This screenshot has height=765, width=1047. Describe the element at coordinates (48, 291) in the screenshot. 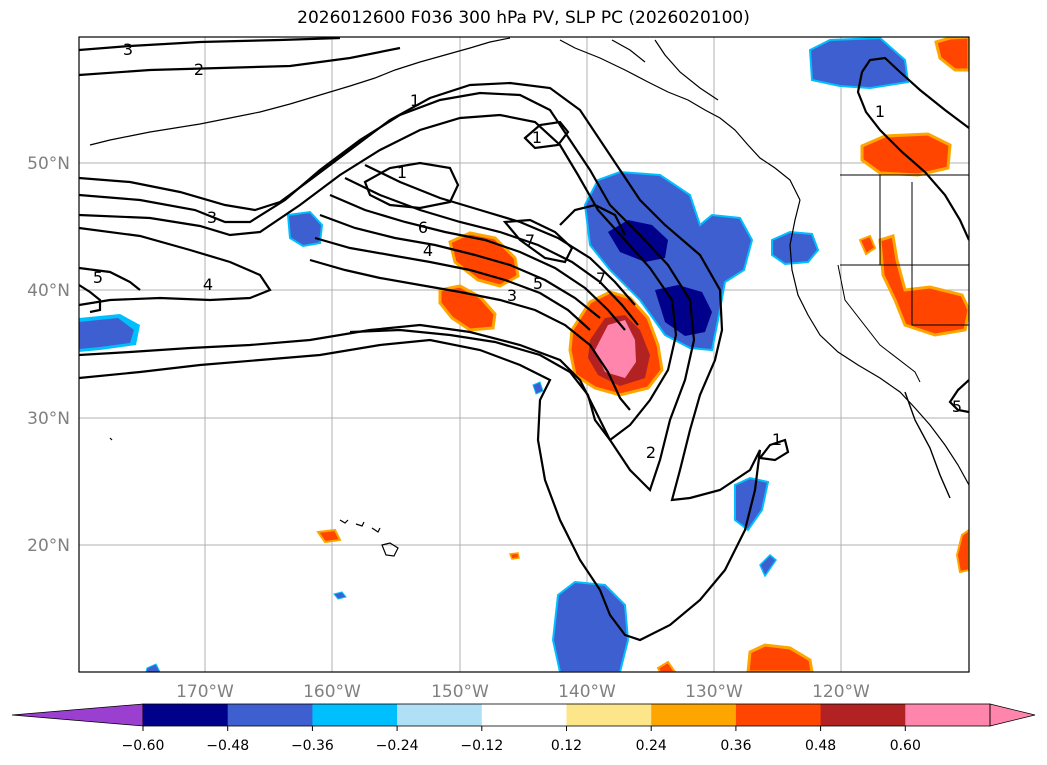

I see `lat-label-40n: 40°N` at that location.